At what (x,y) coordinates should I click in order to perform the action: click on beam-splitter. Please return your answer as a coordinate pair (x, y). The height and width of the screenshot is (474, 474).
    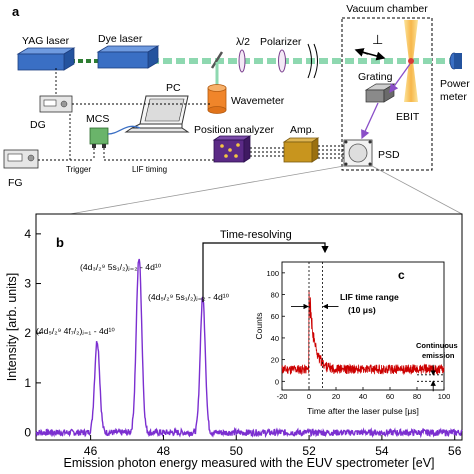
    Looking at the image, I should click on (217, 60).